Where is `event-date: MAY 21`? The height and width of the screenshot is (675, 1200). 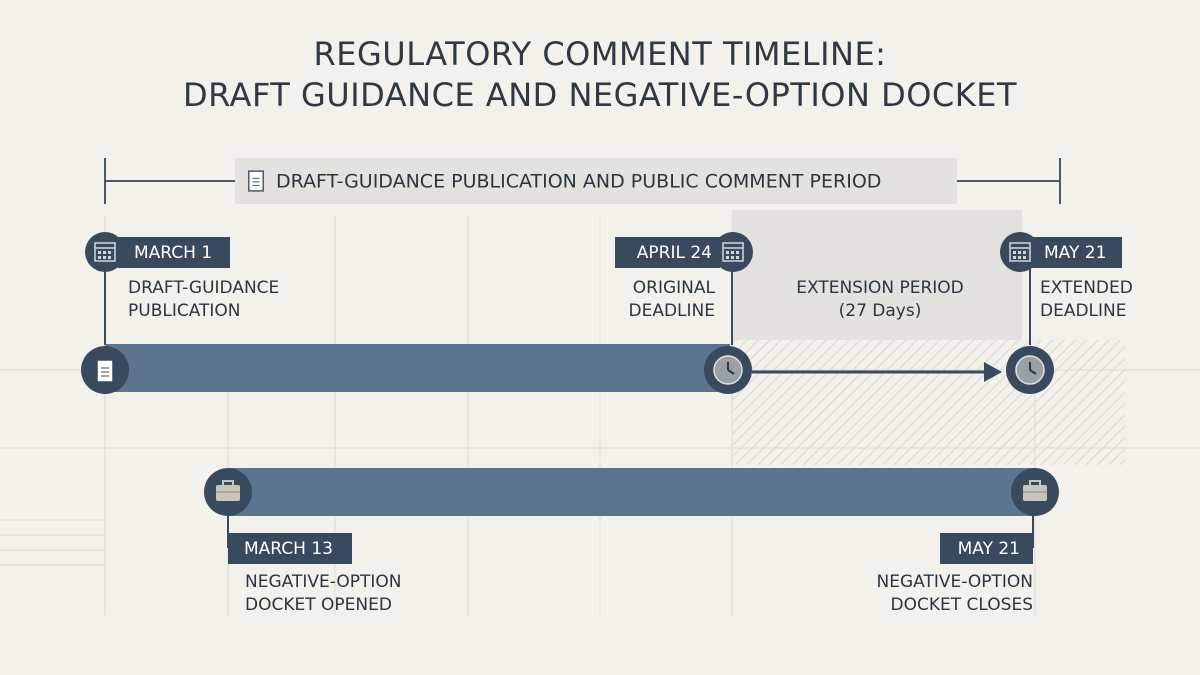 event-date: MAY 21 is located at coordinates (1075, 253).